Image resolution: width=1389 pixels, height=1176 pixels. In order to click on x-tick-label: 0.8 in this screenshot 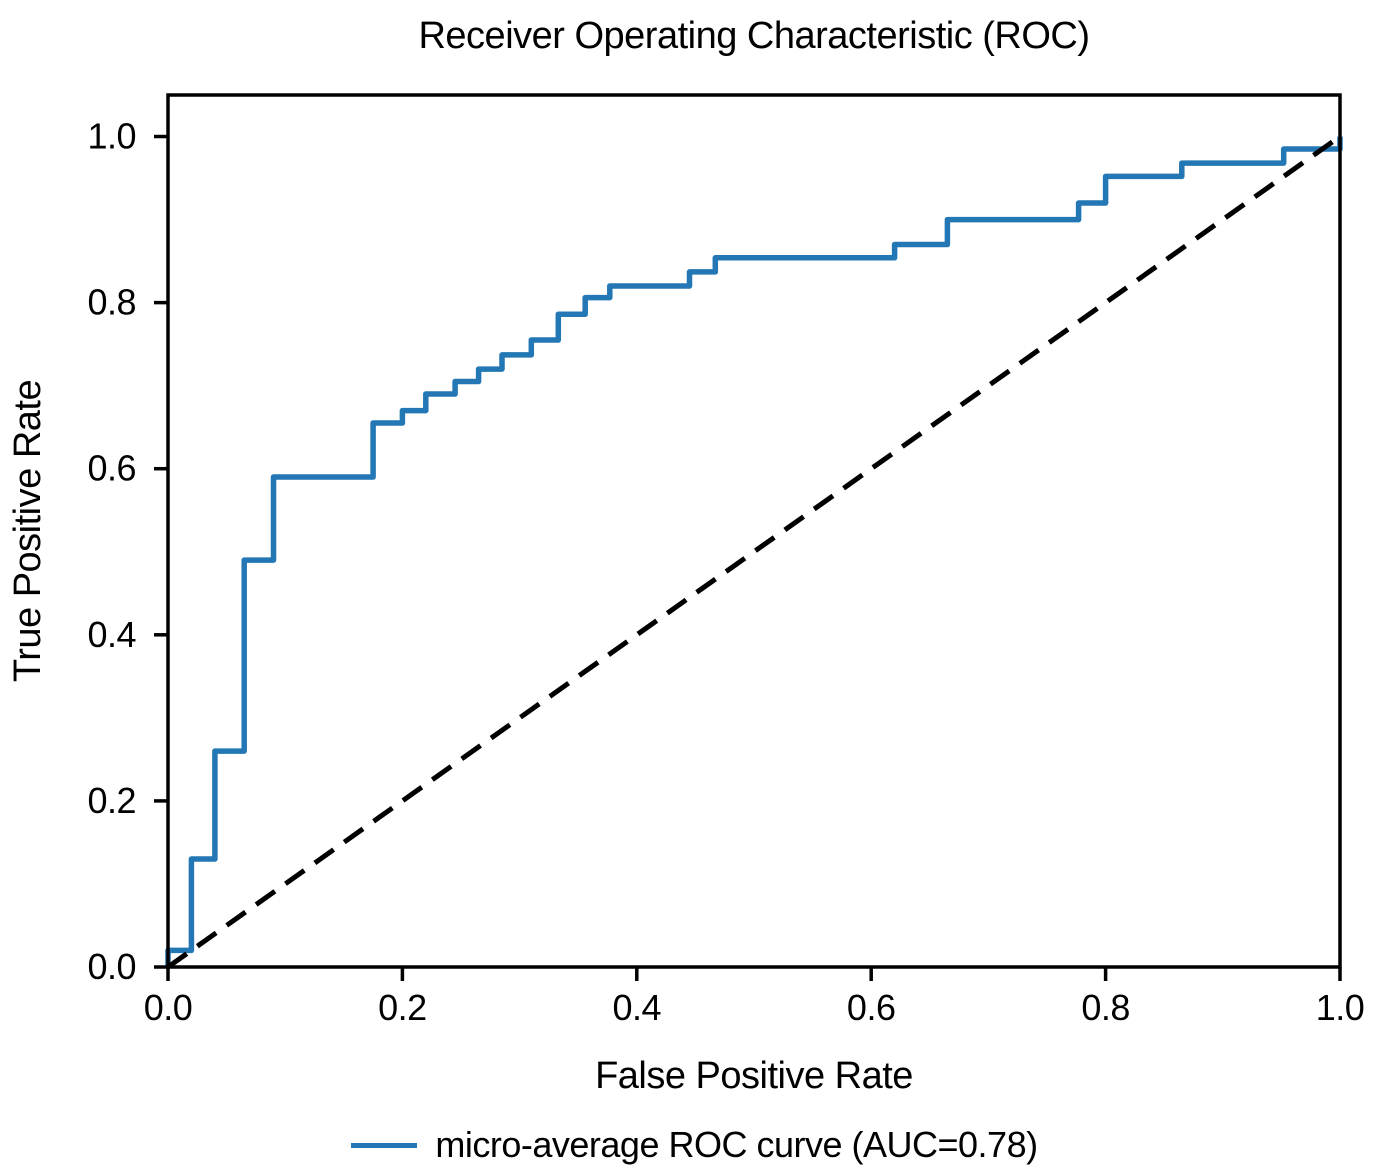, I will do `click(1105, 1007)`.